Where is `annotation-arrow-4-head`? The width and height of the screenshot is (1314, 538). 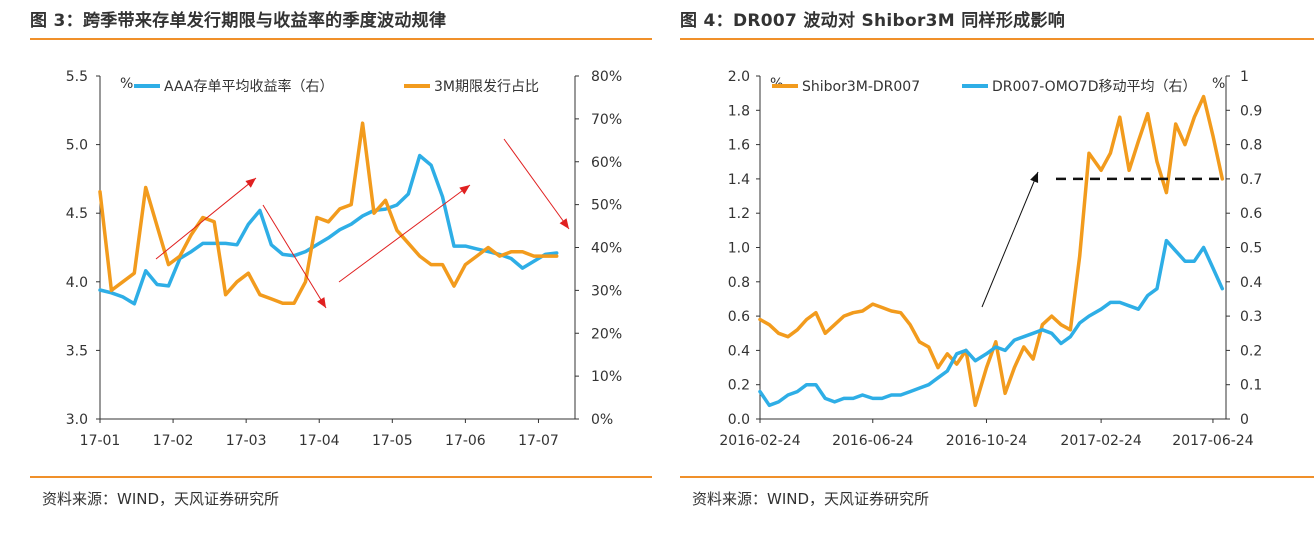
annotation-arrow-4-head is located at coordinates (564, 223).